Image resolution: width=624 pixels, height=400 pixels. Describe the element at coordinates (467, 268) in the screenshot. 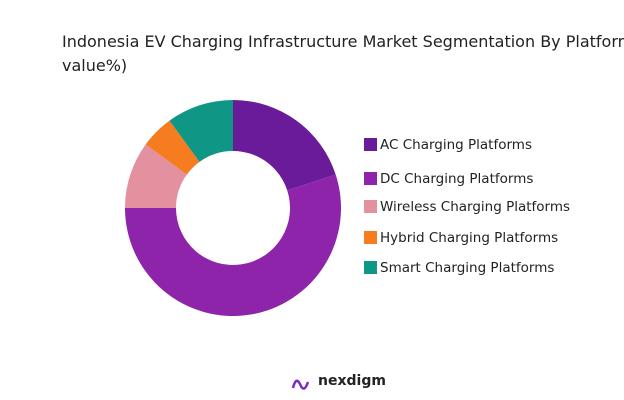

I see `legend-label: Smart Charging Platforms` at that location.